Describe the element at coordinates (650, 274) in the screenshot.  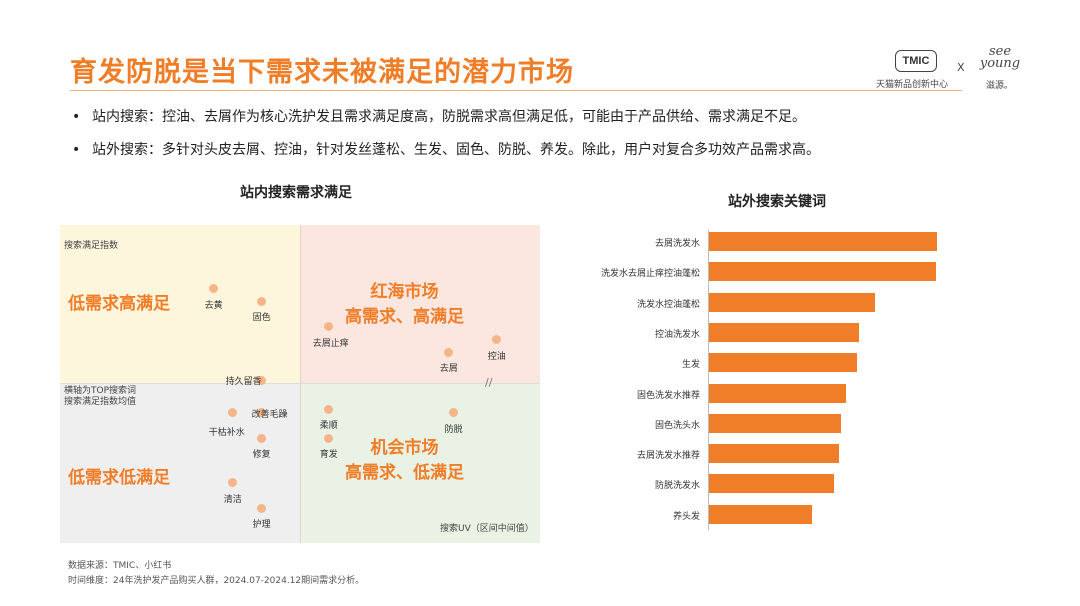
I see `bar-category-label: 洗发水去屑止痒控油蓬松` at that location.